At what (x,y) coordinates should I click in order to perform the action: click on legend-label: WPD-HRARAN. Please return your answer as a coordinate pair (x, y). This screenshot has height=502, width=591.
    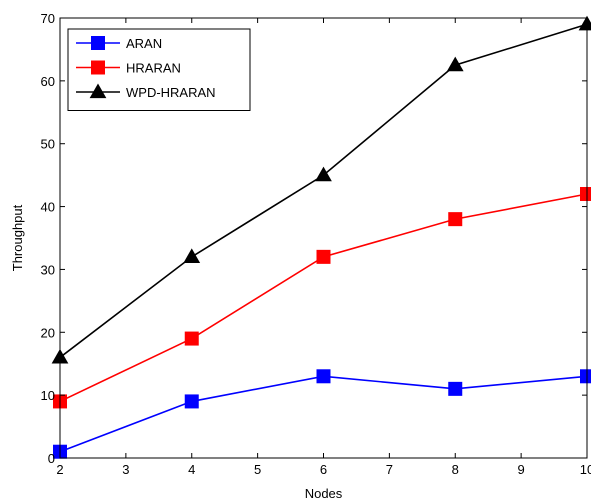
    Looking at the image, I should click on (171, 92).